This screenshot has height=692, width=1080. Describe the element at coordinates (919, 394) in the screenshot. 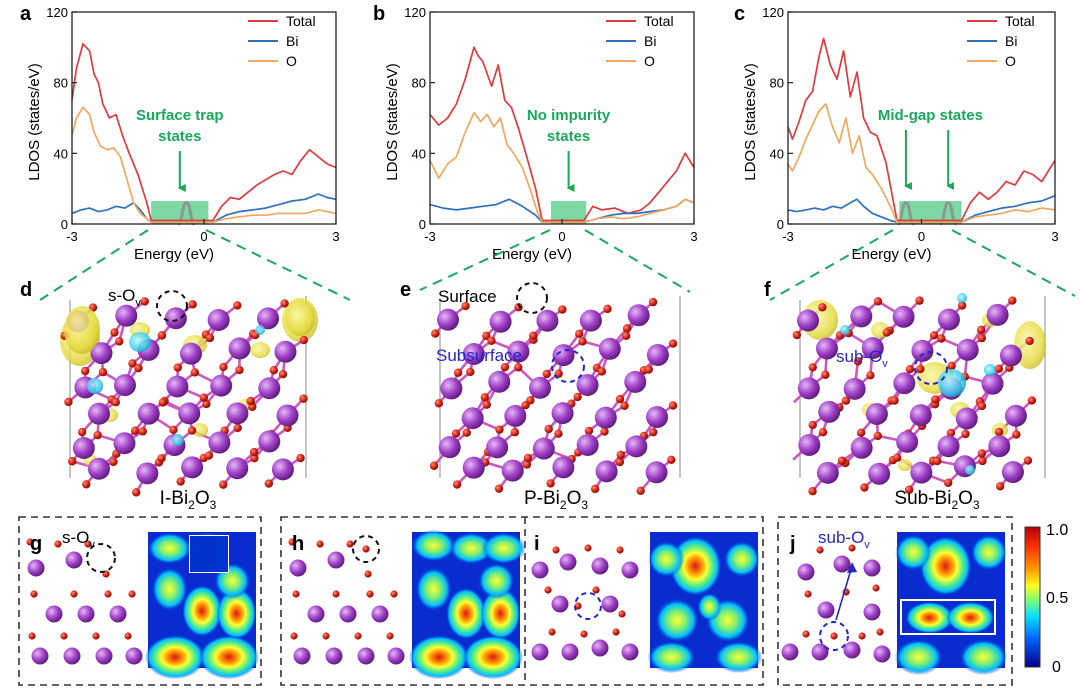

I see `structure-panel-f` at that location.